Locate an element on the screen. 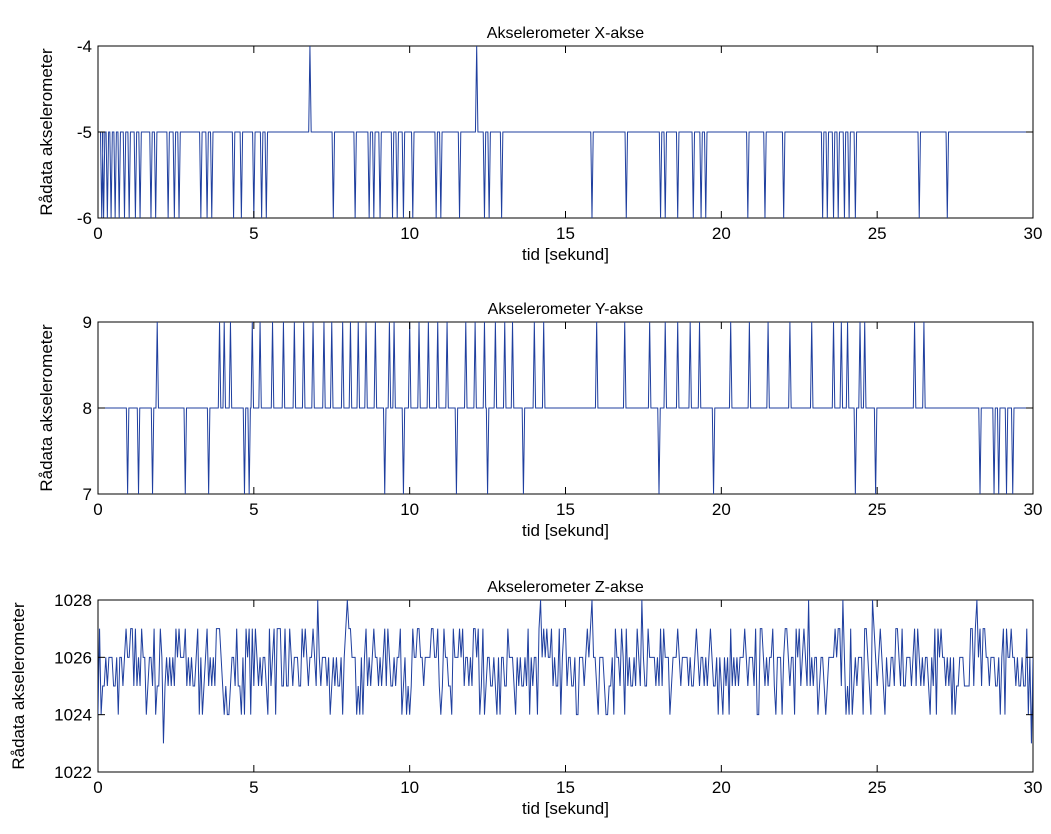  y-tick-label: -5 is located at coordinates (84, 132).